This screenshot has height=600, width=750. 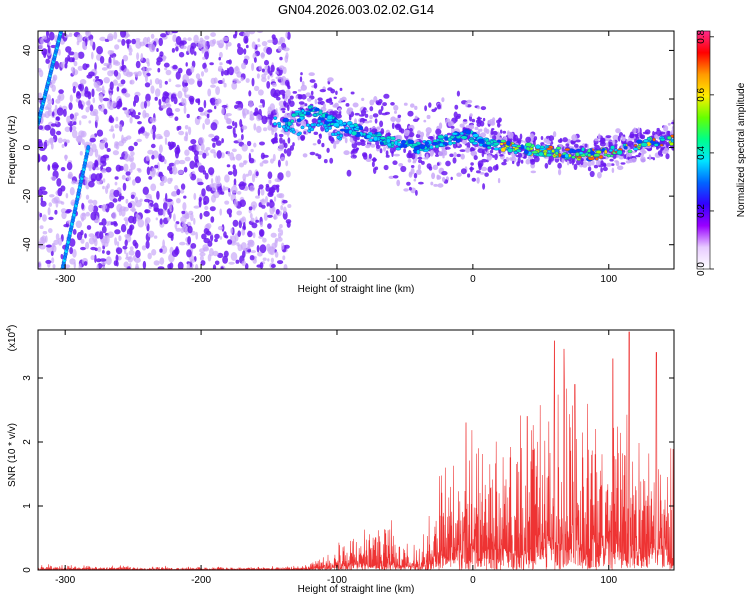 What do you see at coordinates (201, 580) in the screenshot?
I see `snr-x-tick-label: -200` at bounding box center [201, 580].